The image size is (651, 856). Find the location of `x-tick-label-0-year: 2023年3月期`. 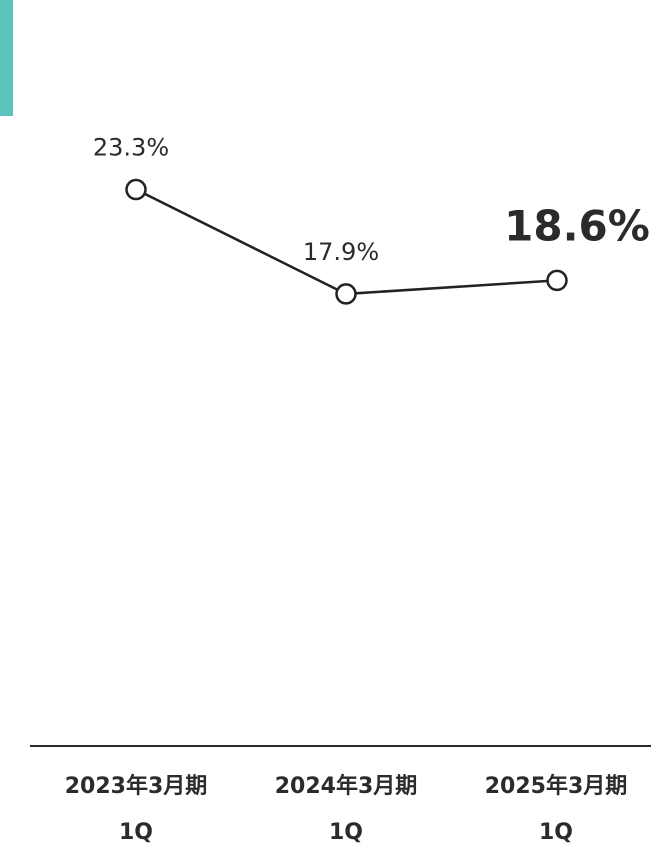

x-tick-label-0-year: 2023年3月期 is located at coordinates (136, 786).